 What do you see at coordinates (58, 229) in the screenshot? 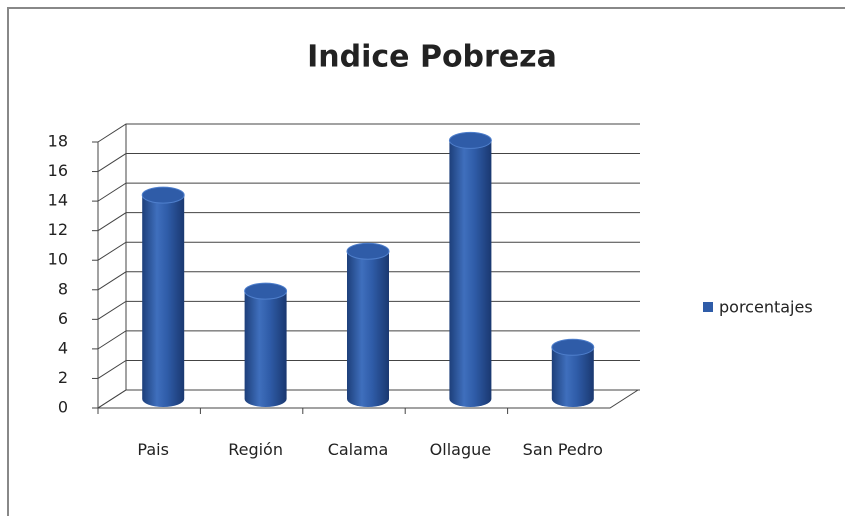
I see `y-tick-label: 12` at bounding box center [58, 229].